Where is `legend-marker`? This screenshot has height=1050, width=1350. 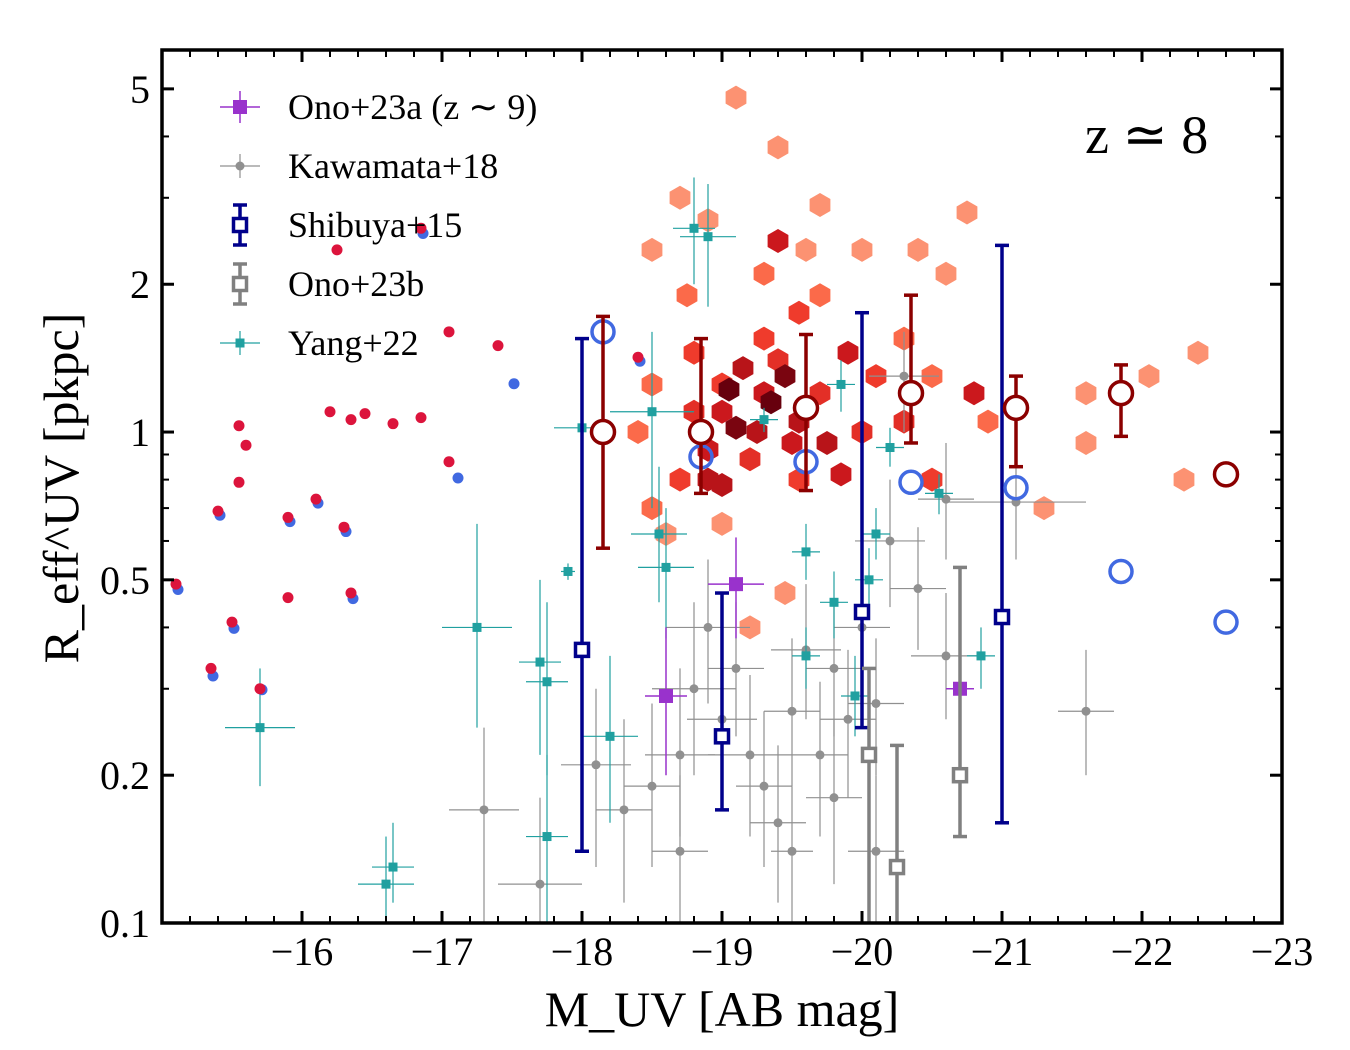 legend-marker is located at coordinates (240, 284).